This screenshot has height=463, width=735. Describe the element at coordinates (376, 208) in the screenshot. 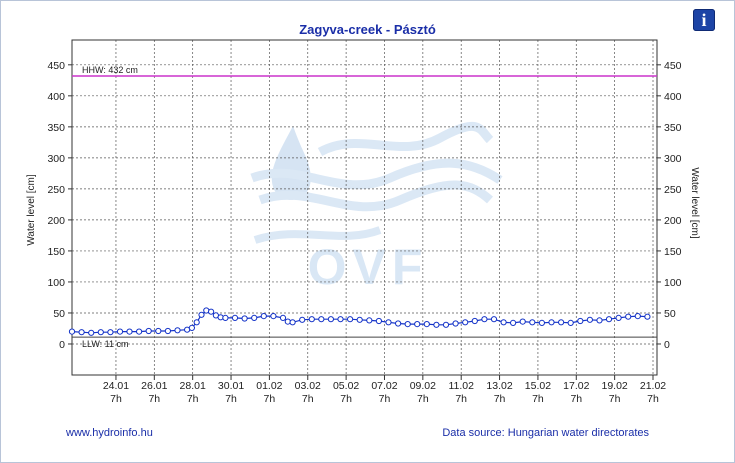

I see `ovf-watermark-logo: OVF` at that location.